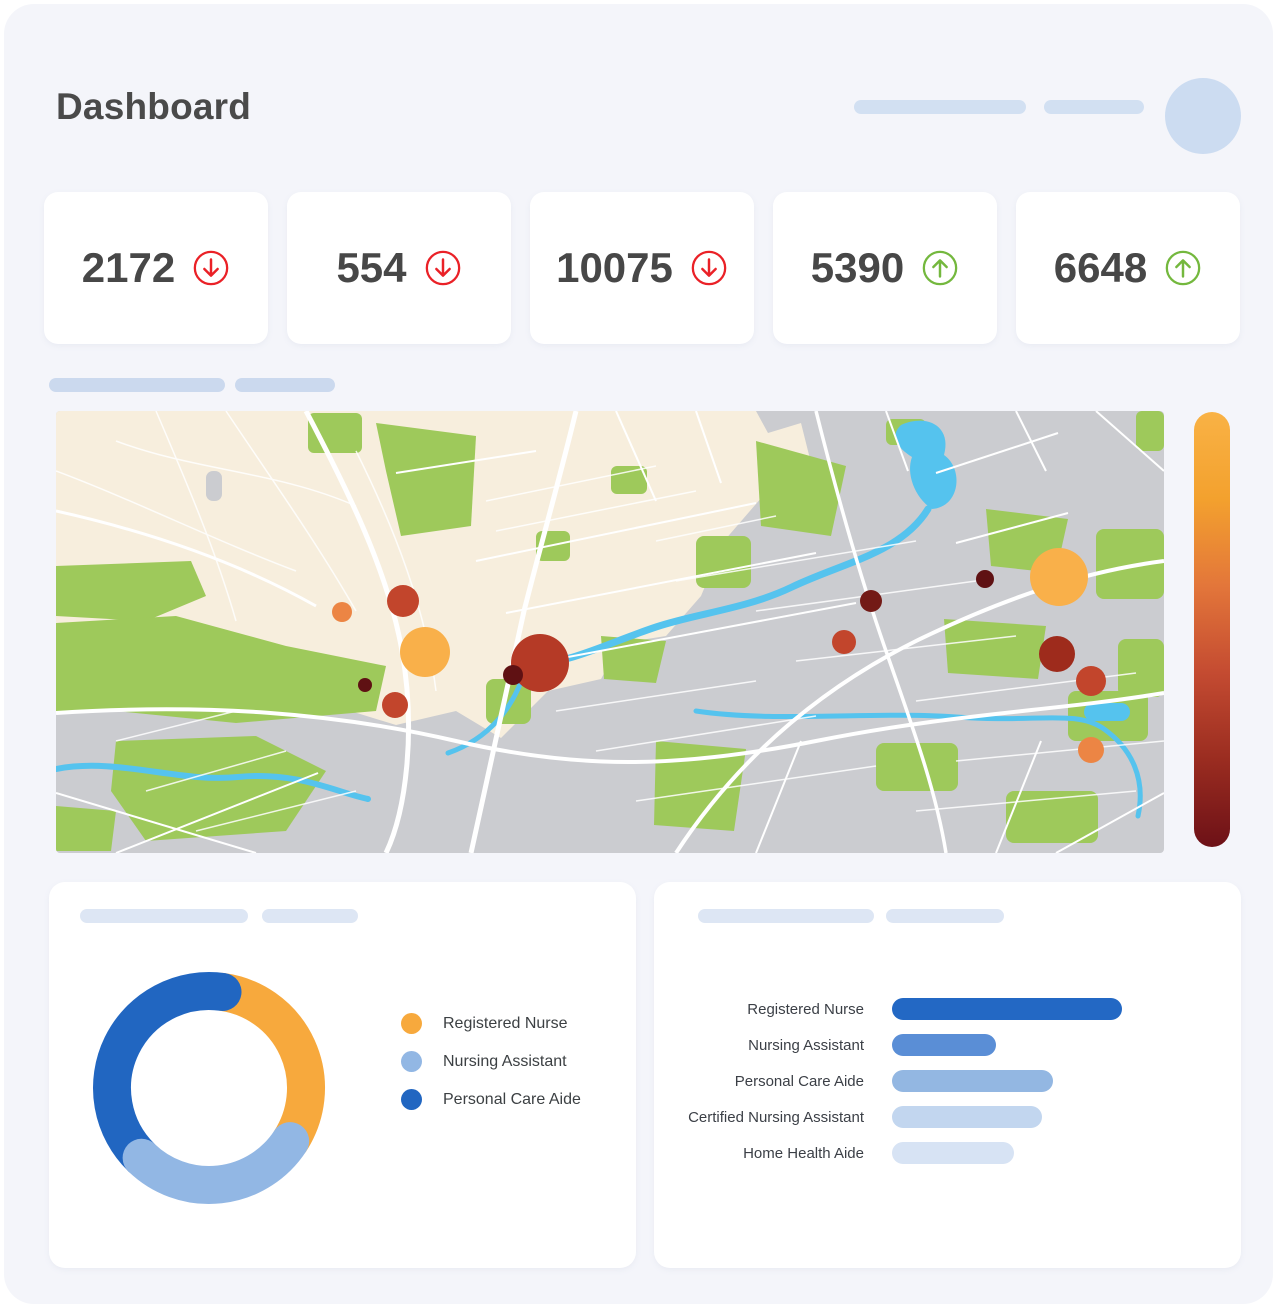 The image size is (1277, 1308). I want to click on bar-label: Home Health Aide, so click(803, 1153).